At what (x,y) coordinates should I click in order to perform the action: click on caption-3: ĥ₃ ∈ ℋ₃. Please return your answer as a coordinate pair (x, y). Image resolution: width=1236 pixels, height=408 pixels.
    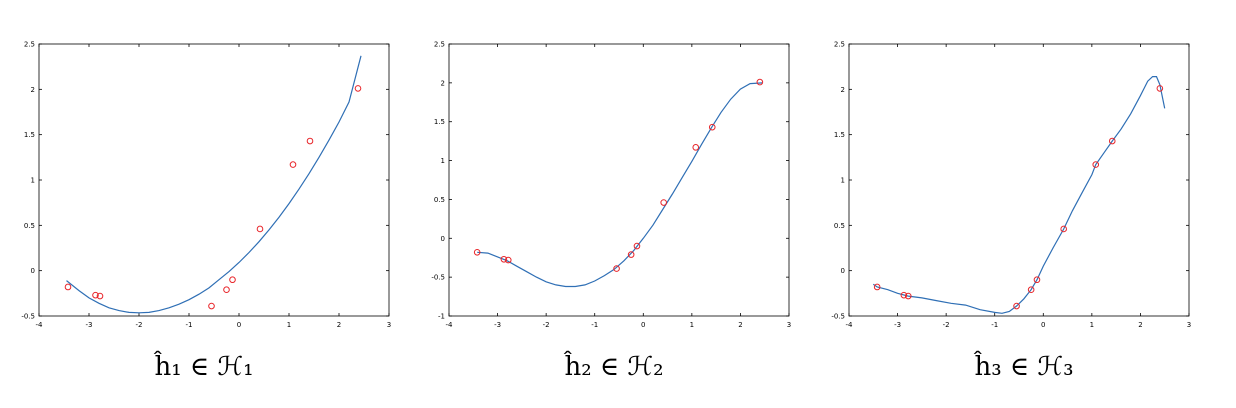
    Looking at the image, I should click on (1024, 367).